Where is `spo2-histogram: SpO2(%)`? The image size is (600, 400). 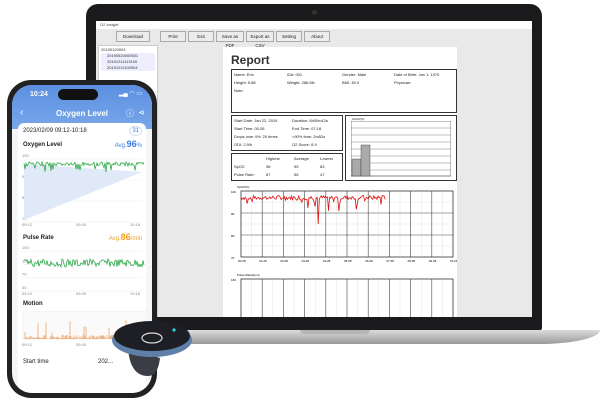 spo2-histogram: SpO2(%) is located at coordinates (401, 148).